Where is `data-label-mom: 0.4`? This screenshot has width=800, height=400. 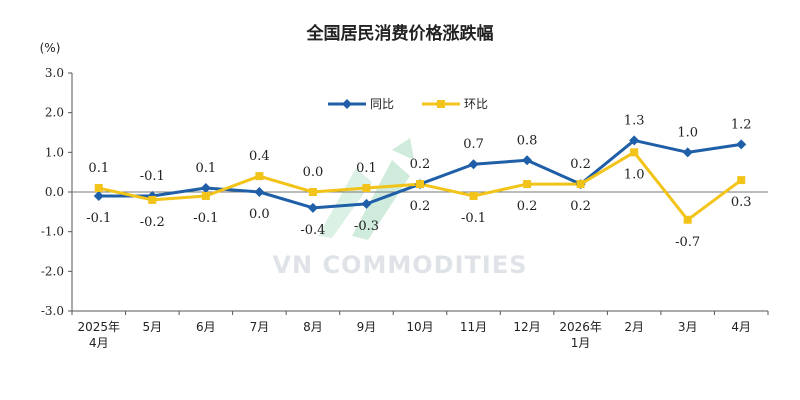
data-label-mom: 0.4 is located at coordinates (259, 156).